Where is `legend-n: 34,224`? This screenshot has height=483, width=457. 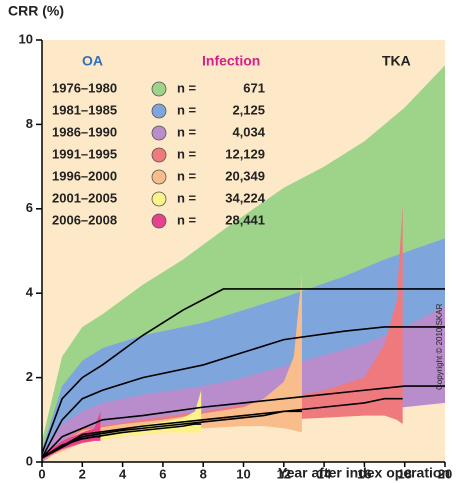
legend-n: 34,224 is located at coordinates (245, 197).